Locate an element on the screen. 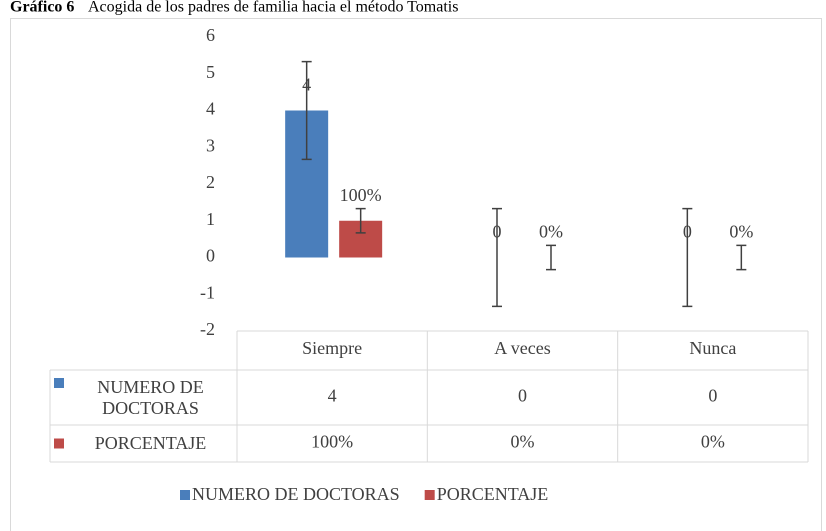  table-row-header: NUMERO DE DOCTORAS is located at coordinates (150, 397).